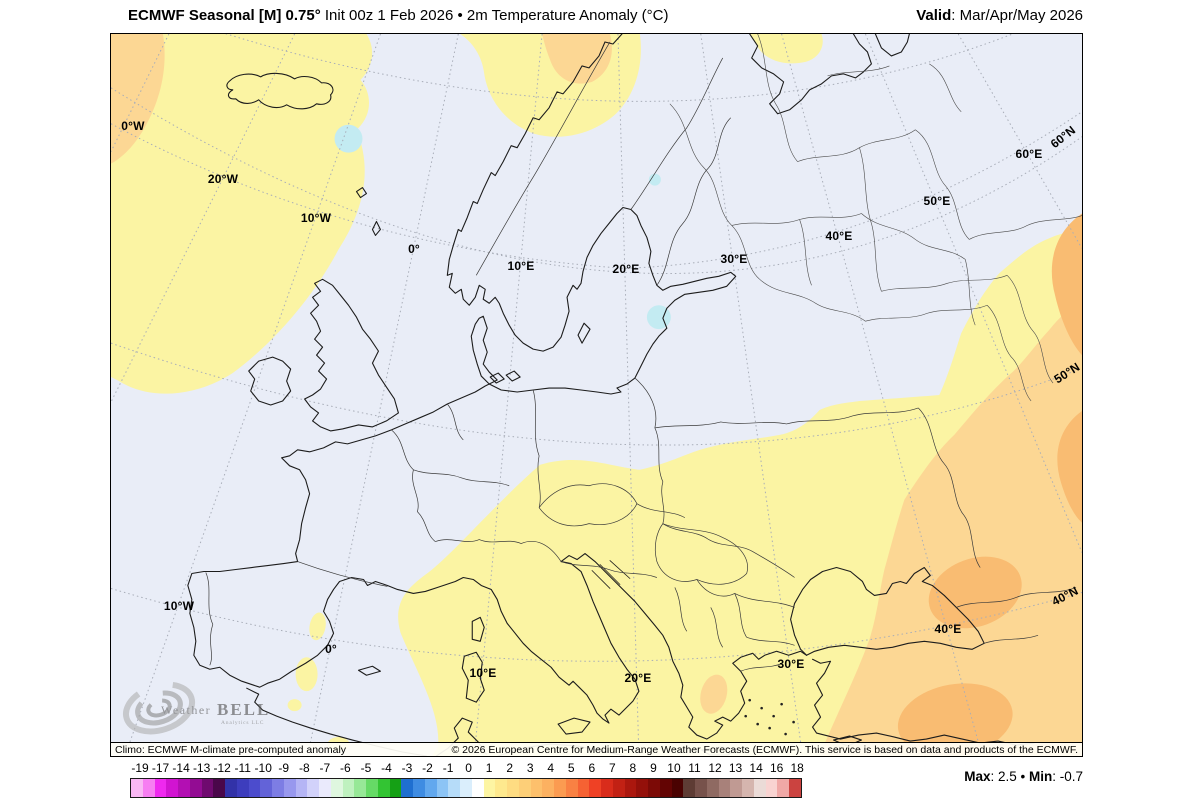  Describe the element at coordinates (530, 768) in the screenshot. I see `colorbar-tick-label: 3` at that location.